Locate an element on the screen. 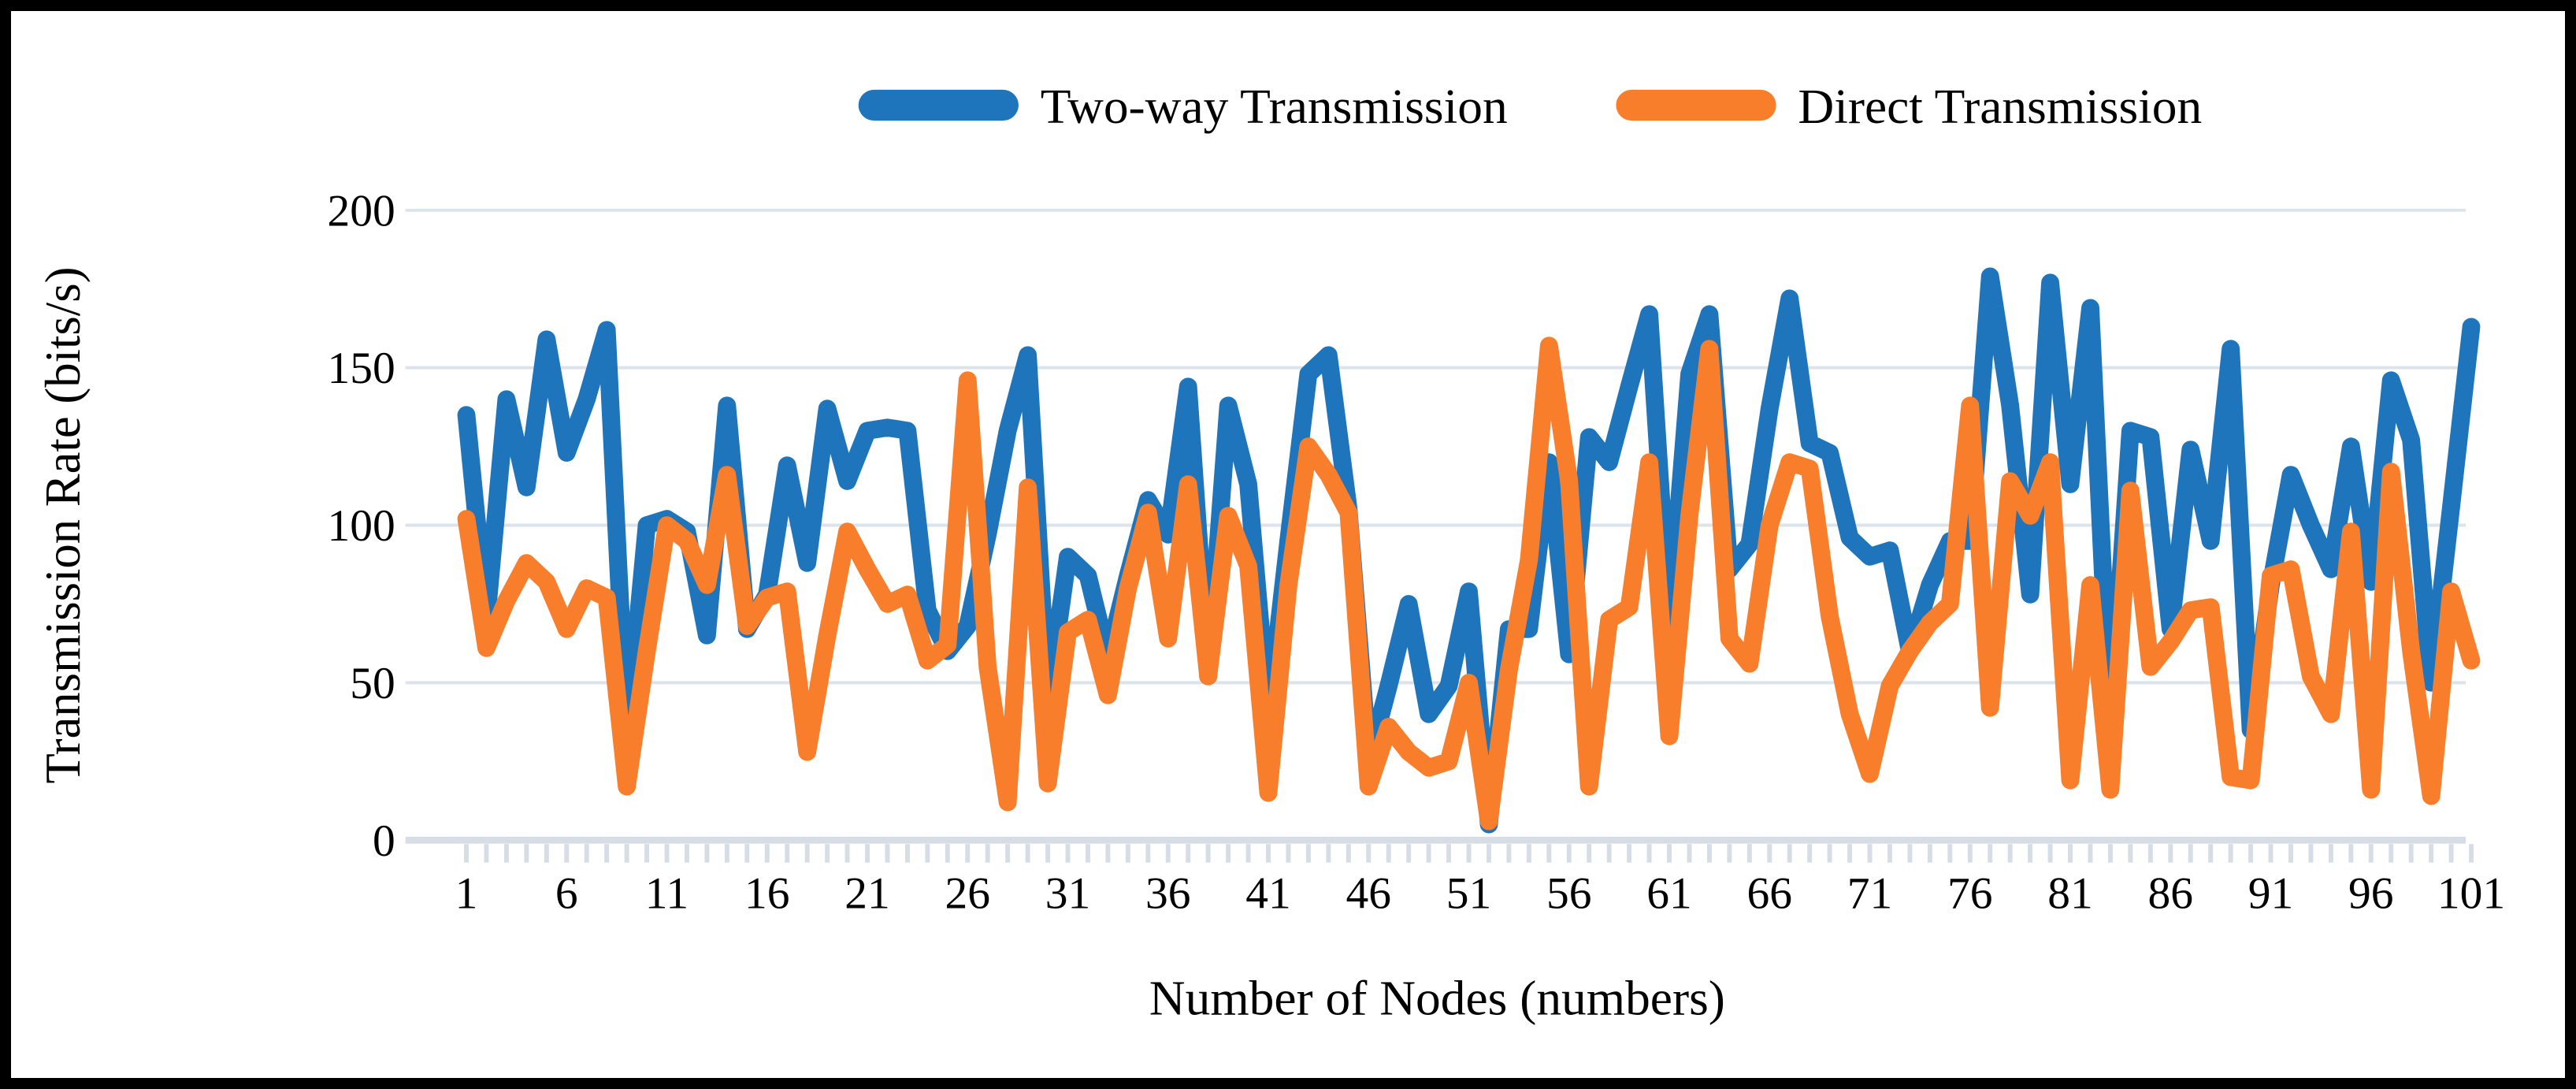 The image size is (2576, 1089). x-tick-label: 11 is located at coordinates (667, 894).